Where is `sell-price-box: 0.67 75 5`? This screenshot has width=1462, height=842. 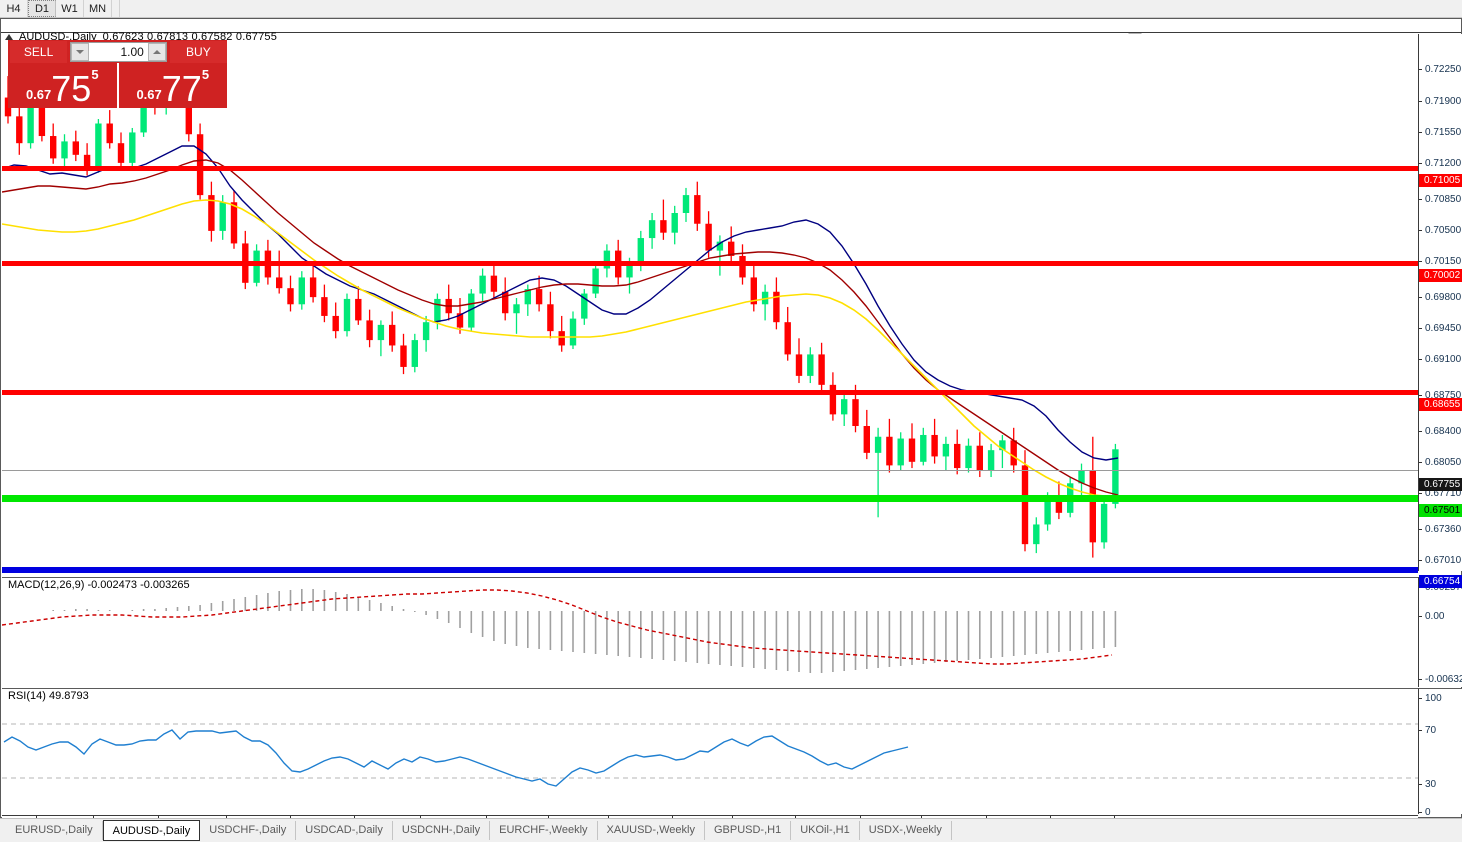
sell-price-box: 0.67 75 5 is located at coordinates (62, 85).